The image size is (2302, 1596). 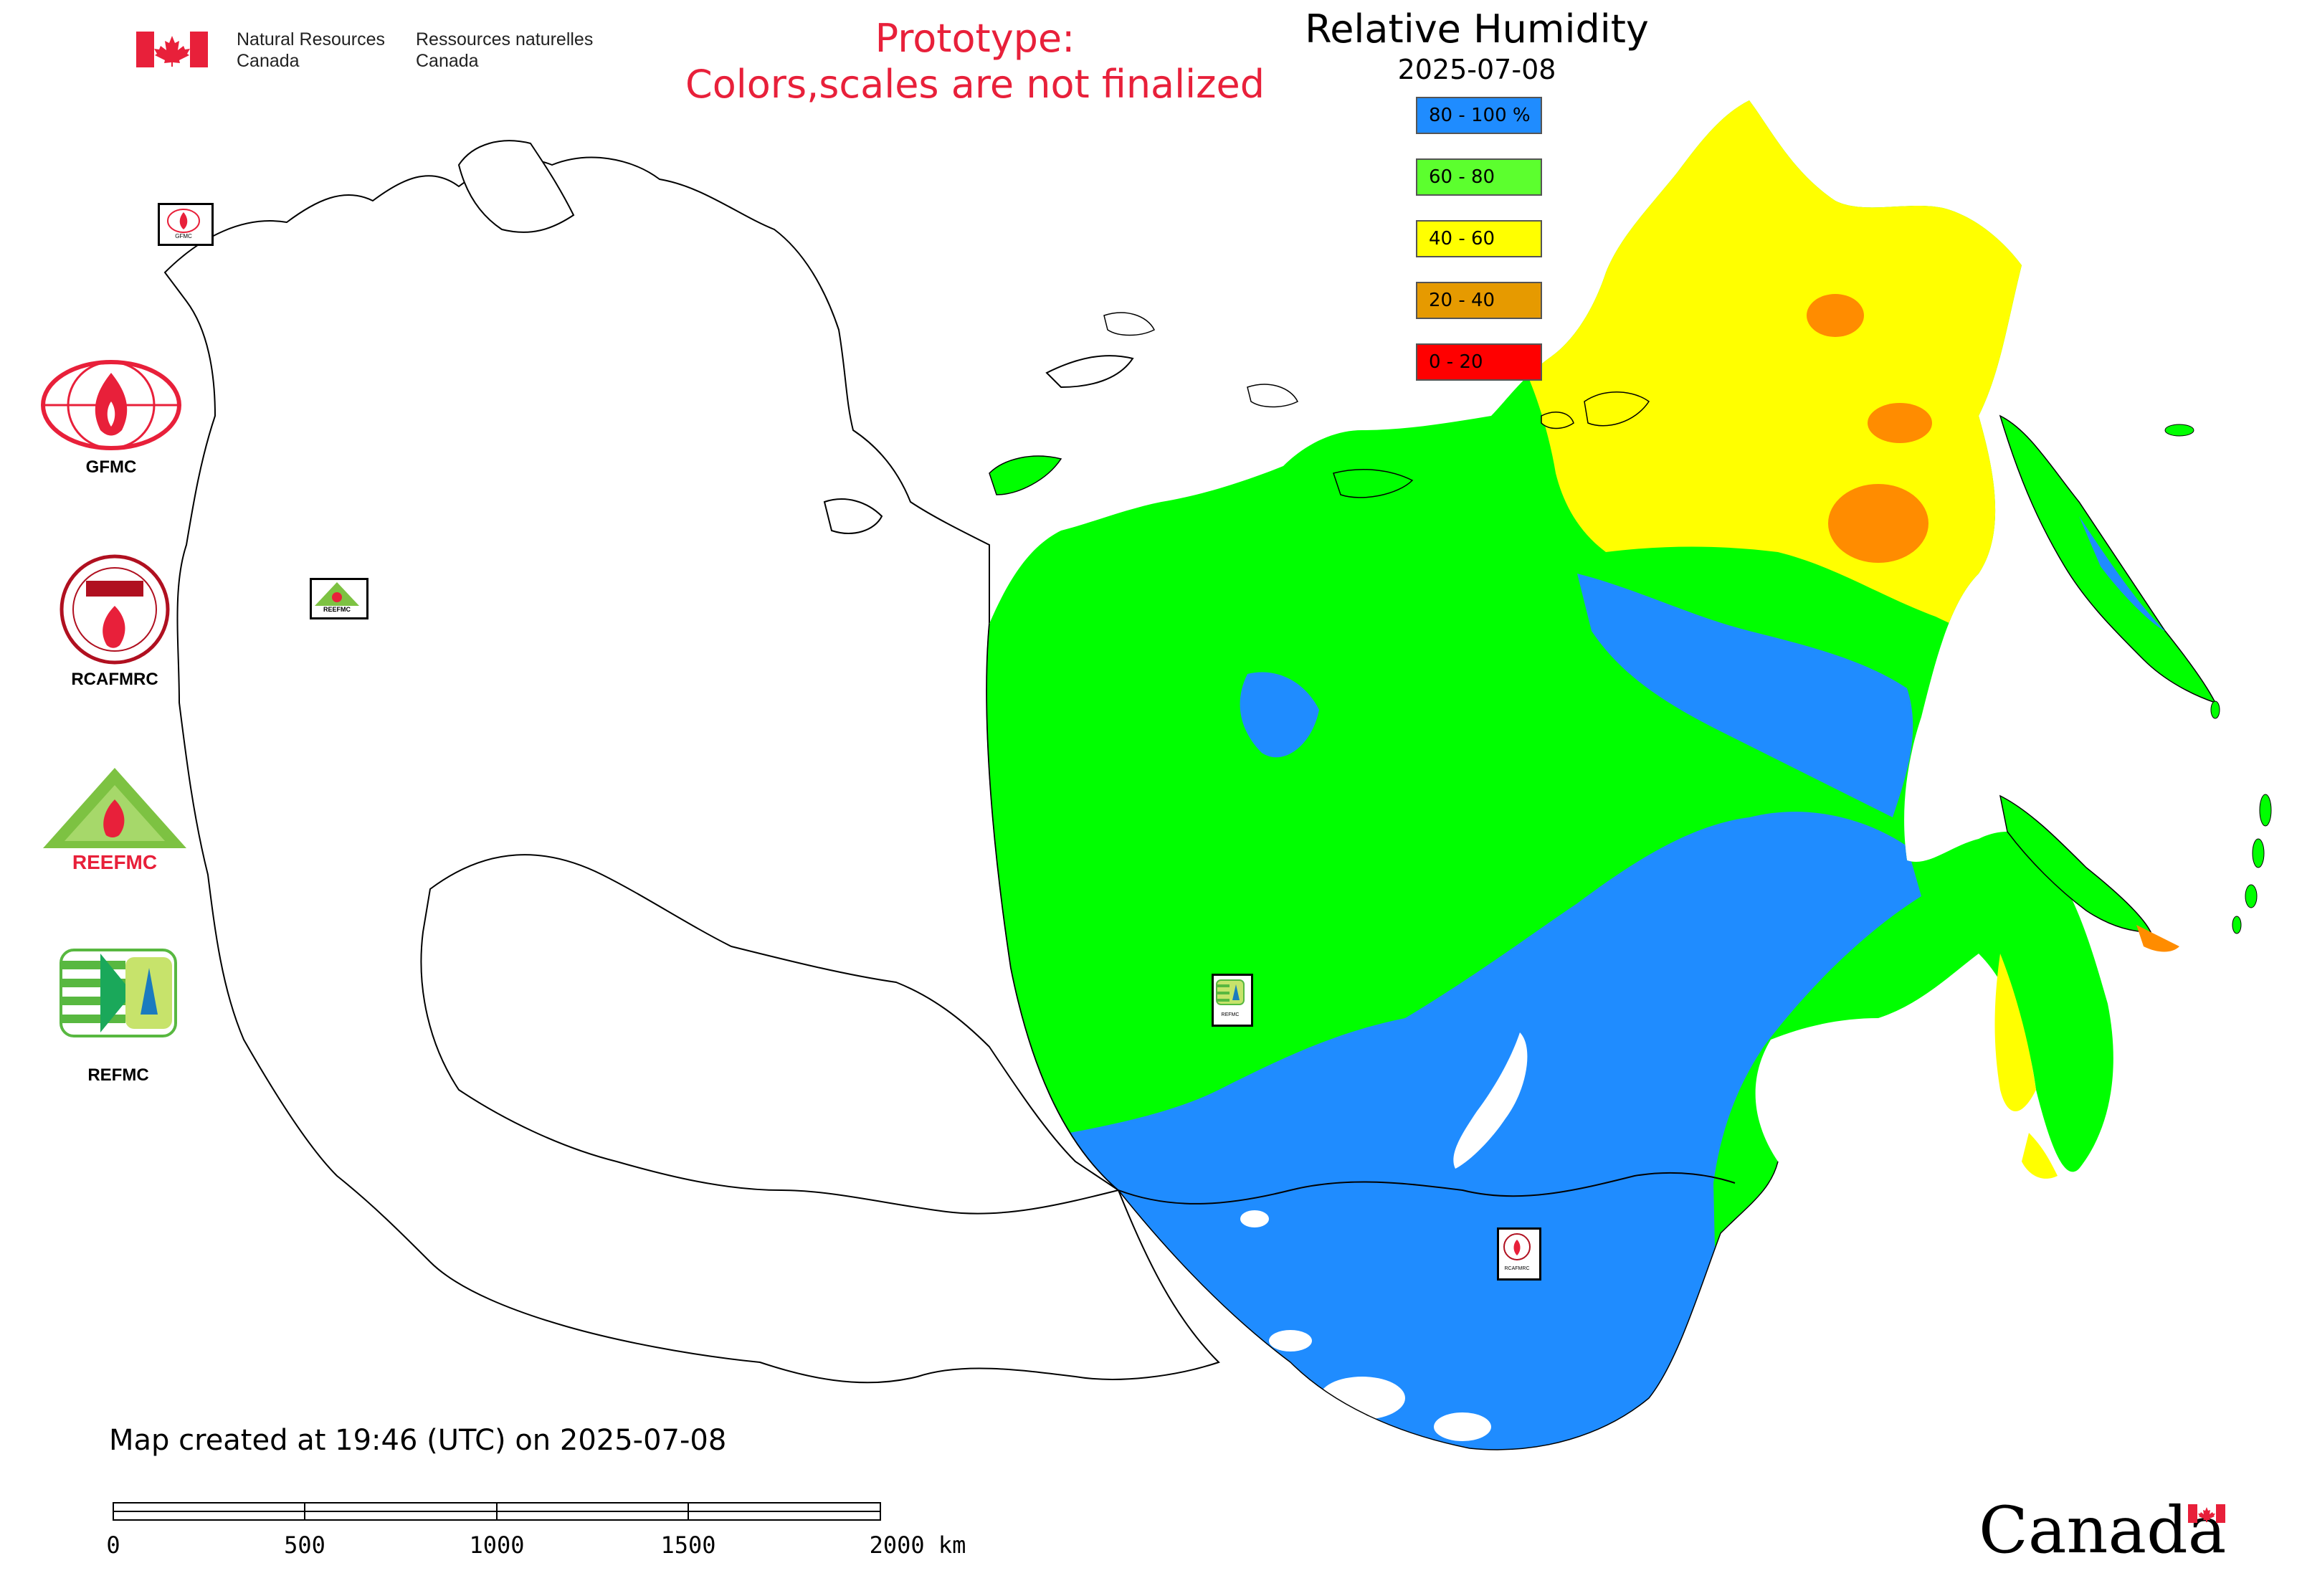 I want to click on refmc-marker-label: REFMC, so click(x=1231, y=1014).